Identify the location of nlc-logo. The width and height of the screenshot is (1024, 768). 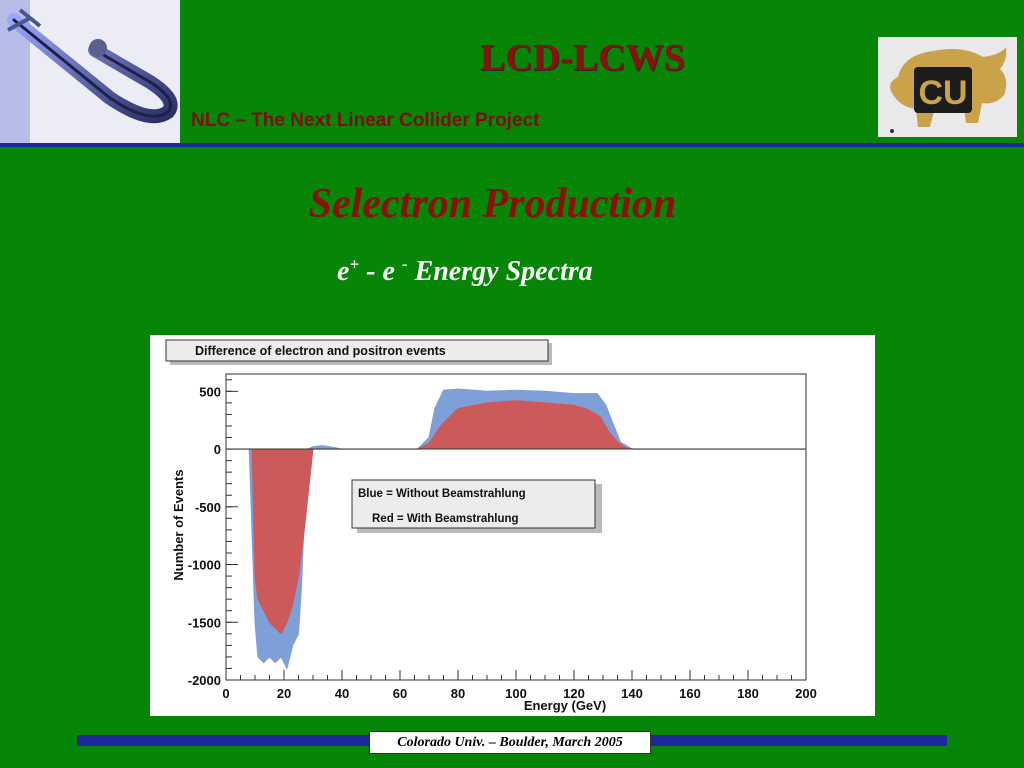
(90, 72).